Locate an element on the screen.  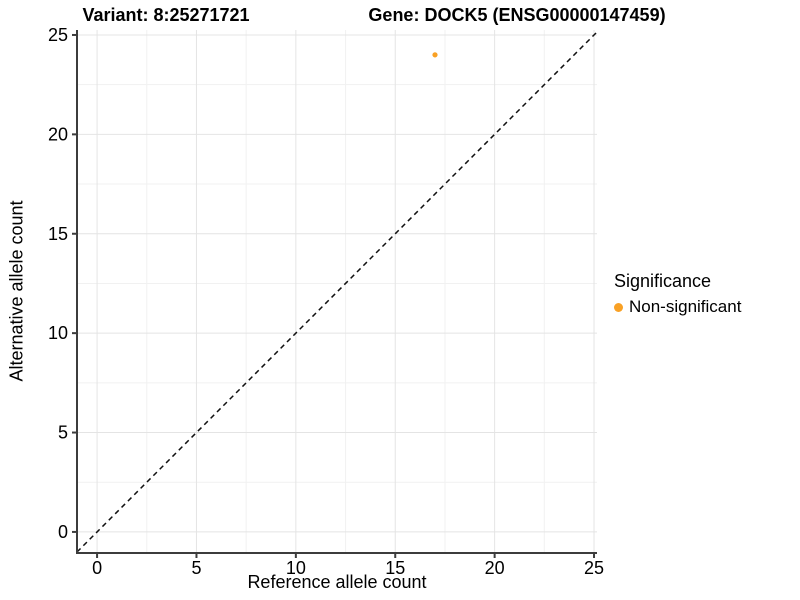
data-point is located at coordinates (435, 55).